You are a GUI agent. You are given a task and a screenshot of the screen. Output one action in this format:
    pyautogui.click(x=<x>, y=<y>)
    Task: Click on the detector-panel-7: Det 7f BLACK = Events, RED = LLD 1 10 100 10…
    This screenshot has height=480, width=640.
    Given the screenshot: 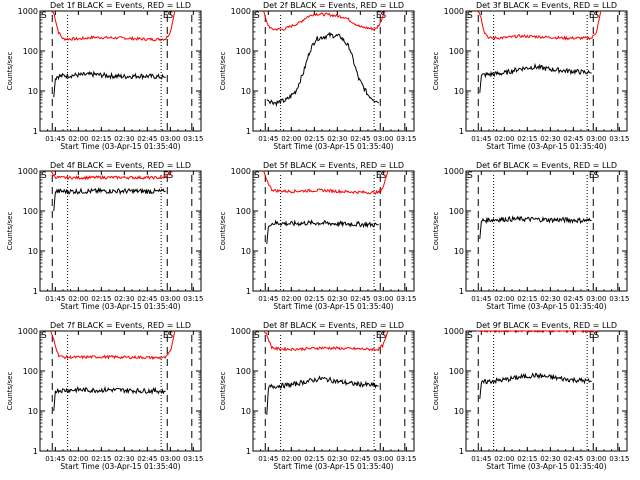 What is the action you would take?
    pyautogui.click(x=104, y=396)
    